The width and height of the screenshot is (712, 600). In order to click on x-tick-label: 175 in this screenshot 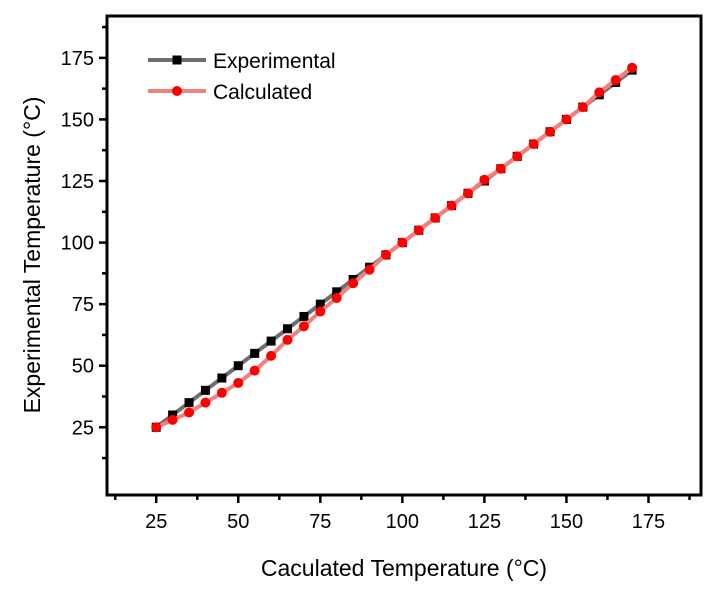, I will do `click(648, 522)`.